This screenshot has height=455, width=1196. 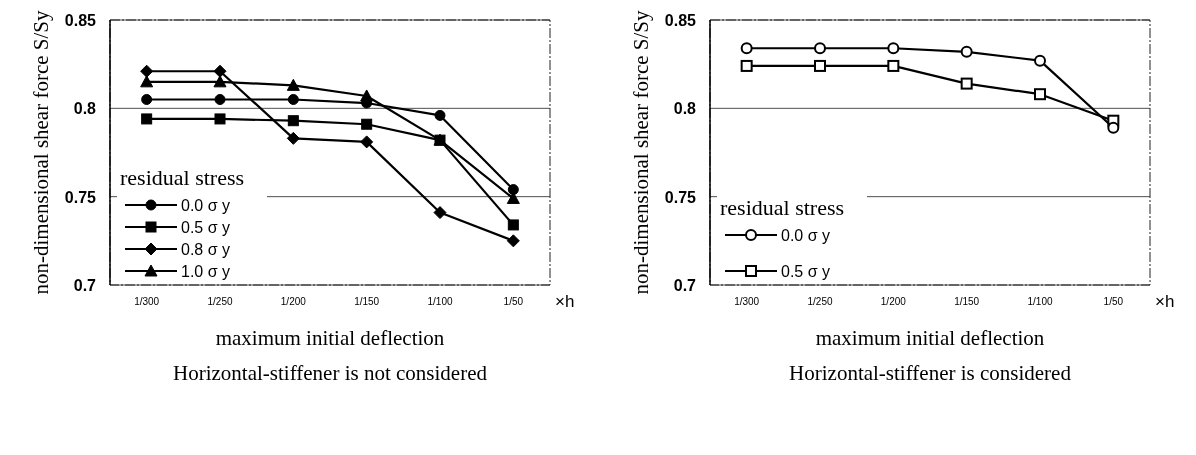 I want to click on text: Horizontal-stiffener is not considered, so click(x=330, y=373).